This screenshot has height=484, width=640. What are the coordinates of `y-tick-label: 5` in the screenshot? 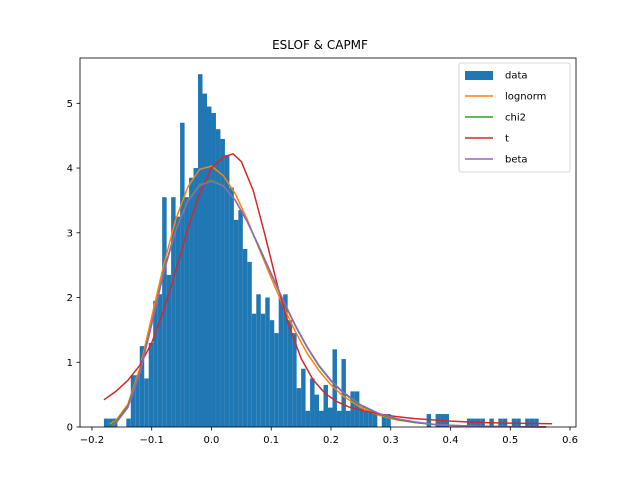 It's located at (70, 104).